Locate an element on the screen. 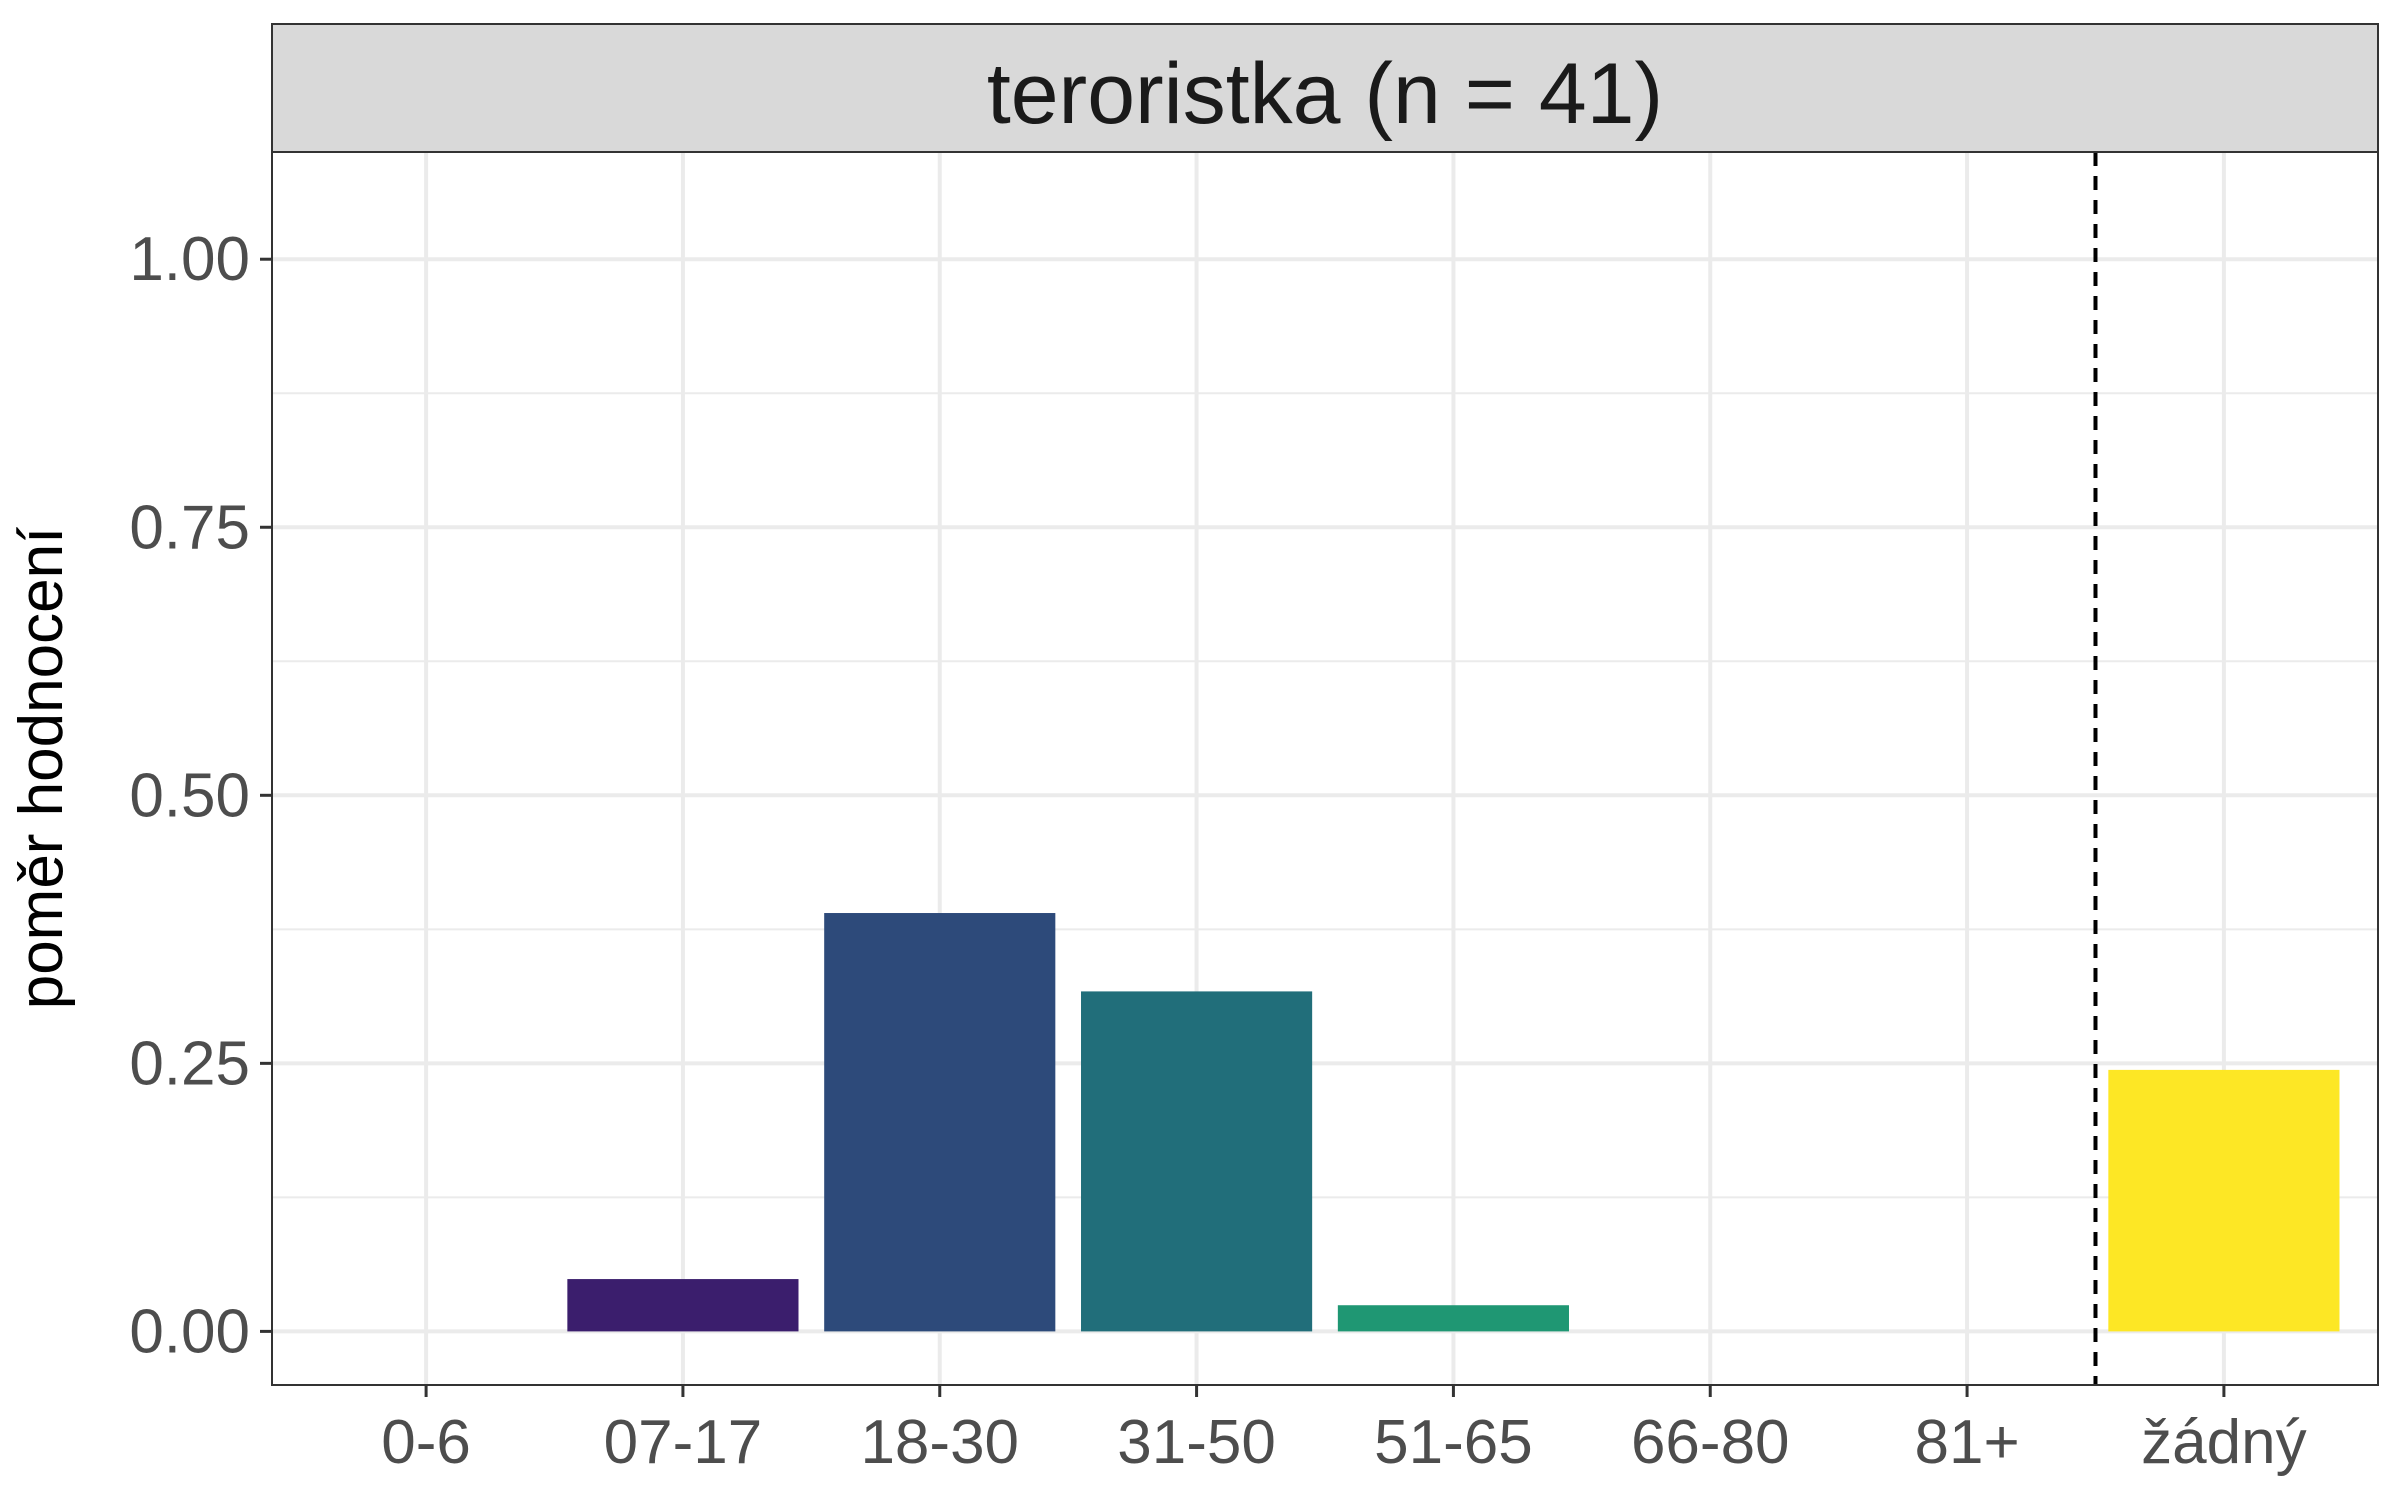 The image size is (2400, 1500). y-tick-label: 1.00 is located at coordinates (189, 259).